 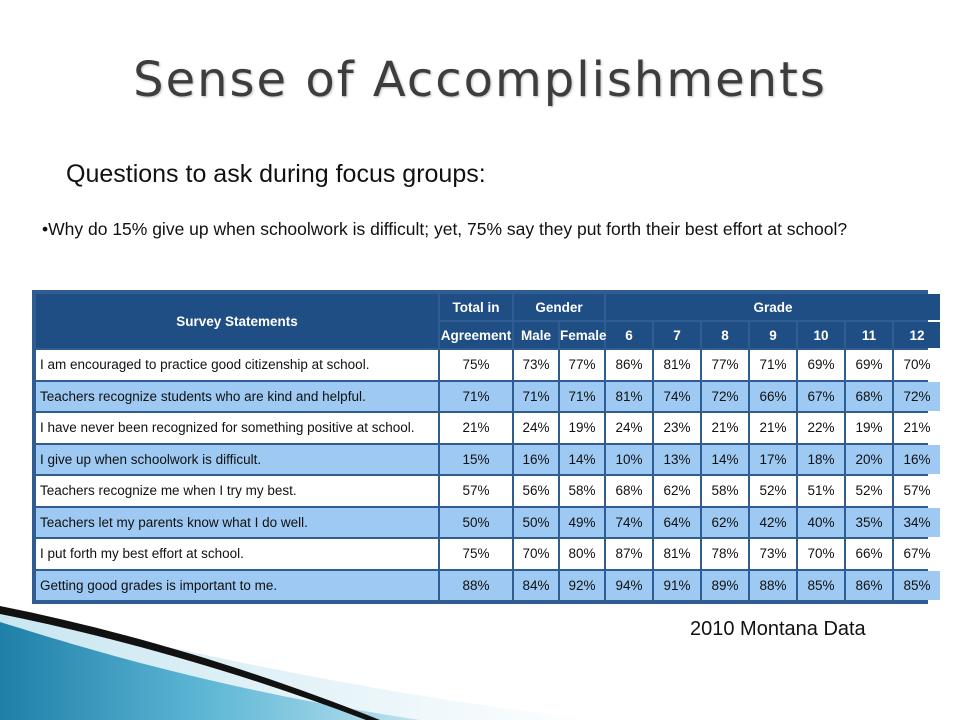 I want to click on grade-11-cell: 66%, so click(x=869, y=554).